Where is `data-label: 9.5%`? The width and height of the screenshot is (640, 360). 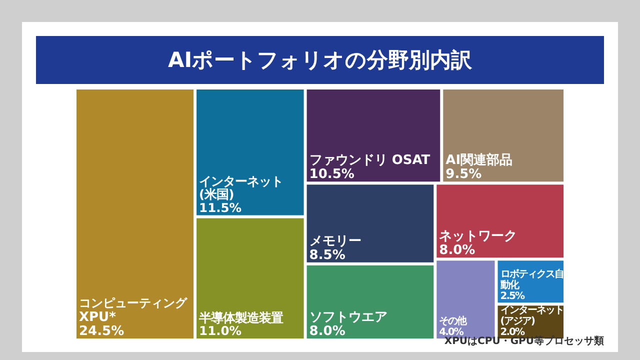
data-label: 9.5% is located at coordinates (464, 174).